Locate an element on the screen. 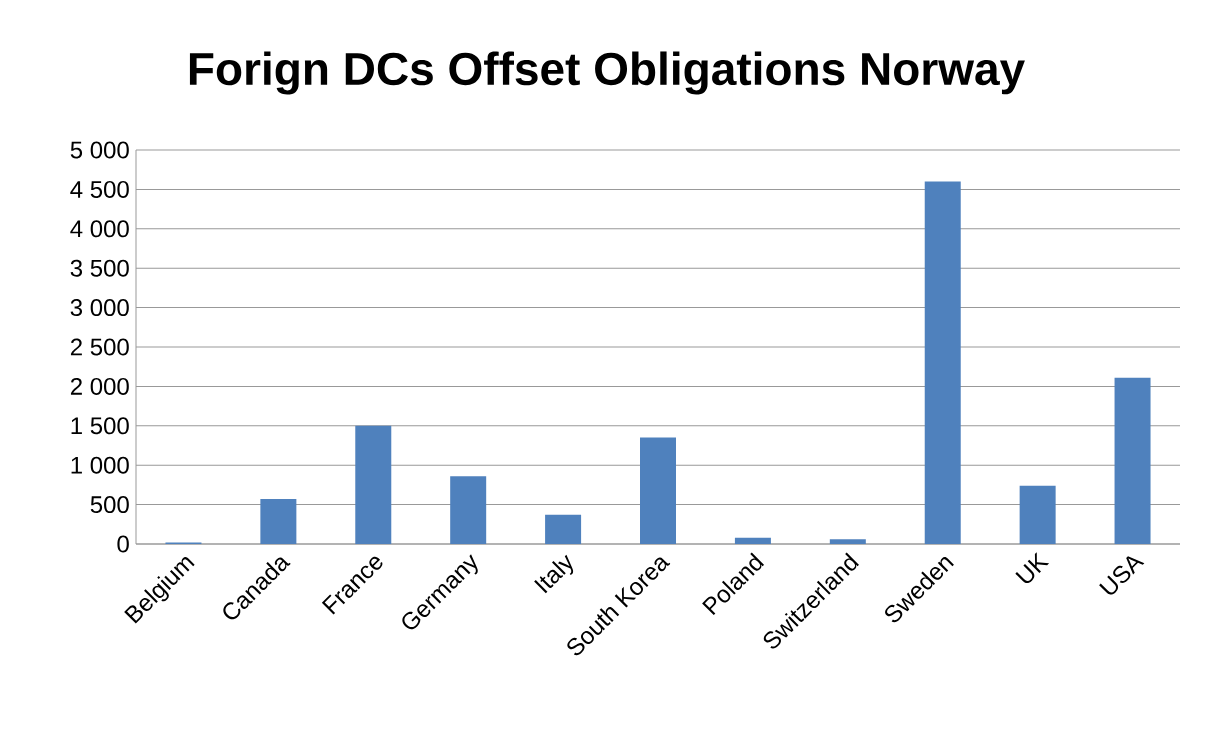 This screenshot has height=729, width=1212. y-tick-label: 4 500 is located at coordinates (99, 189).